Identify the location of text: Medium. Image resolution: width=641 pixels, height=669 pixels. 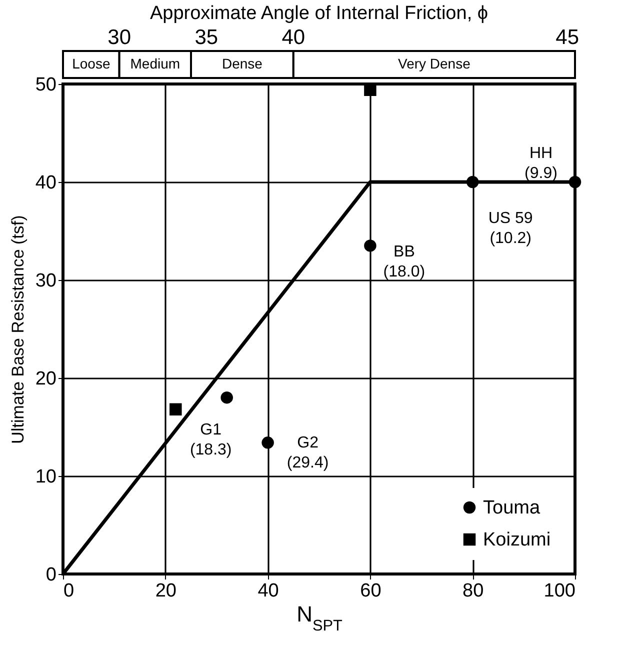
(155, 64).